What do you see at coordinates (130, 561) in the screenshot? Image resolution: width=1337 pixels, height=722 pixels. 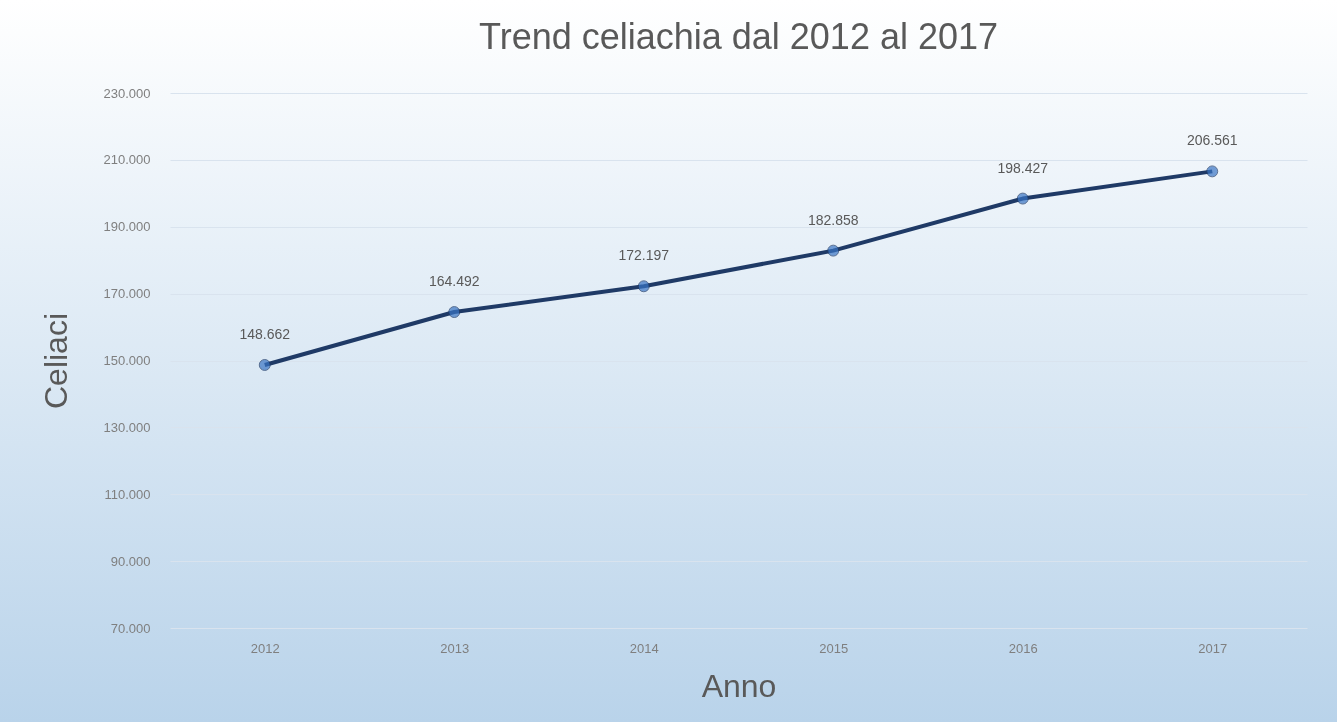 I see `y-tick-label: 90.000` at bounding box center [130, 561].